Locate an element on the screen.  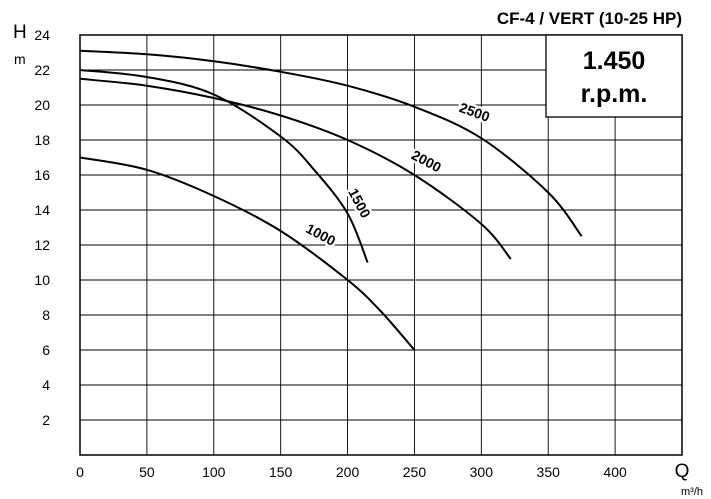
speed-box is located at coordinates (614, 76).